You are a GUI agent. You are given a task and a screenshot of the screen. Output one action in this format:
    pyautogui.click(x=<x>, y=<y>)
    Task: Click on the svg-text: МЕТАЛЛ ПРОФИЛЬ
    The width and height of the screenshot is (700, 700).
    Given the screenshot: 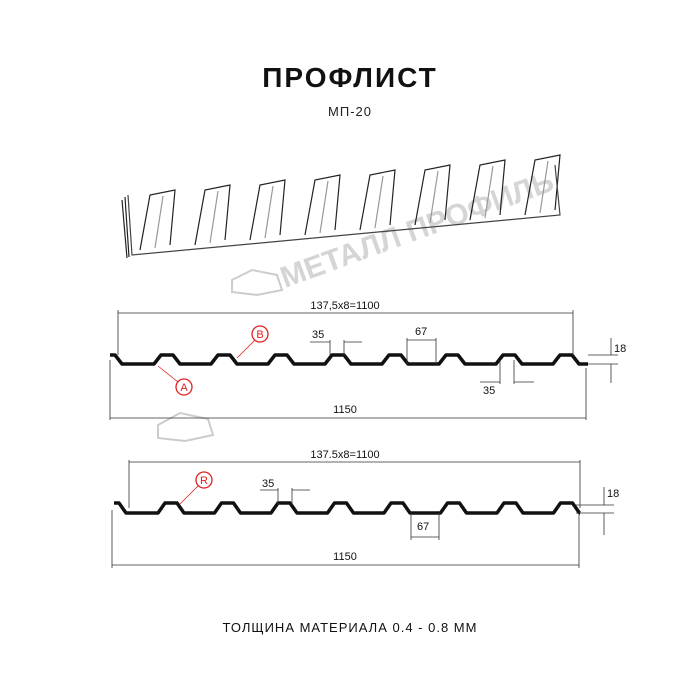 What is the action you would take?
    pyautogui.click(x=417, y=230)
    